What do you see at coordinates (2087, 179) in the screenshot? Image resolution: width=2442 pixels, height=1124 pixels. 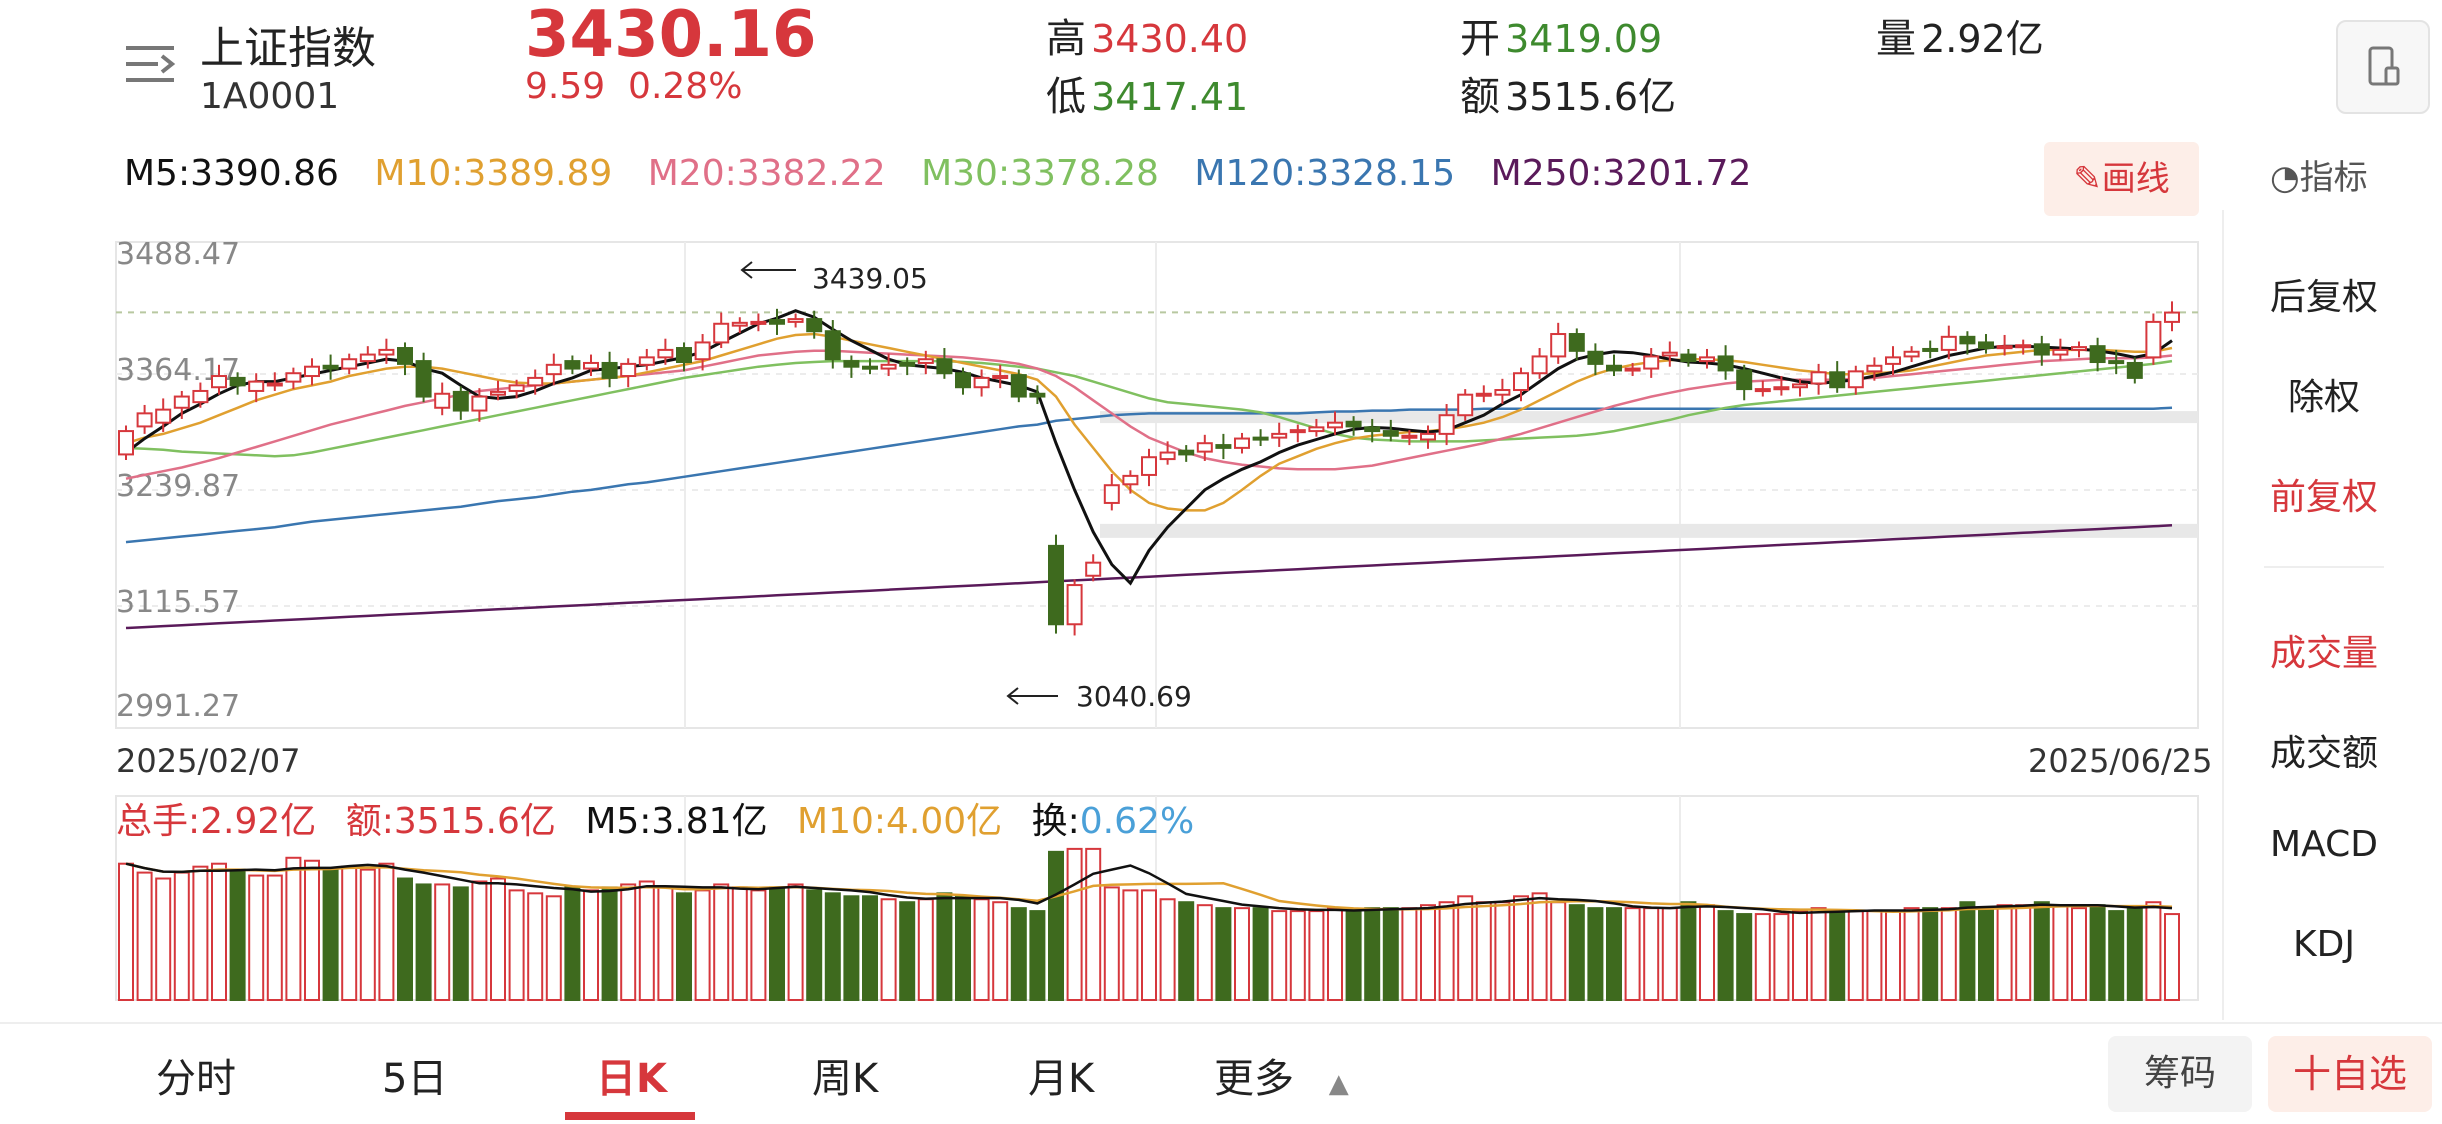 I see `pencil-icon: ✎` at bounding box center [2087, 179].